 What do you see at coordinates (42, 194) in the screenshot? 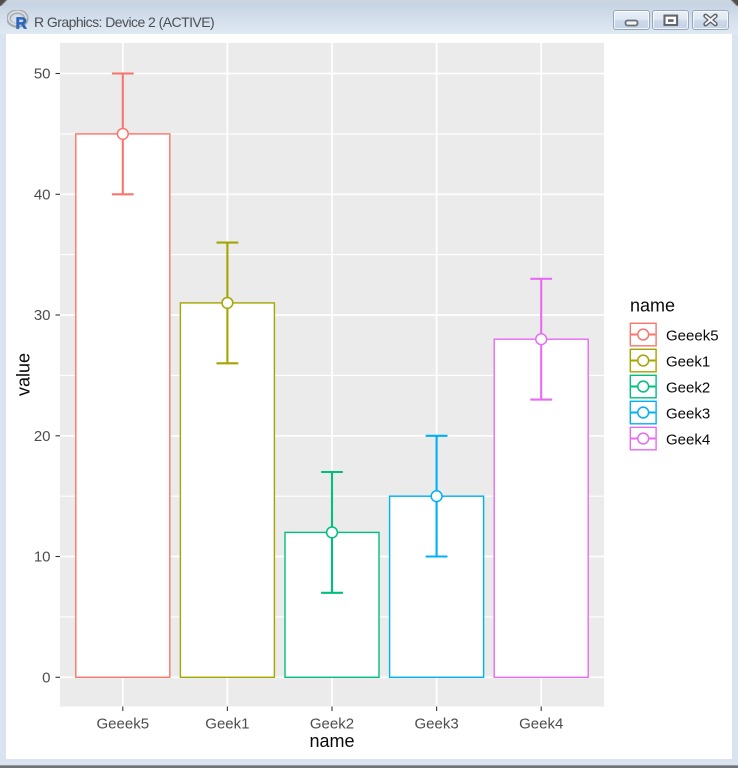
I see `svg-text: 40` at bounding box center [42, 194].